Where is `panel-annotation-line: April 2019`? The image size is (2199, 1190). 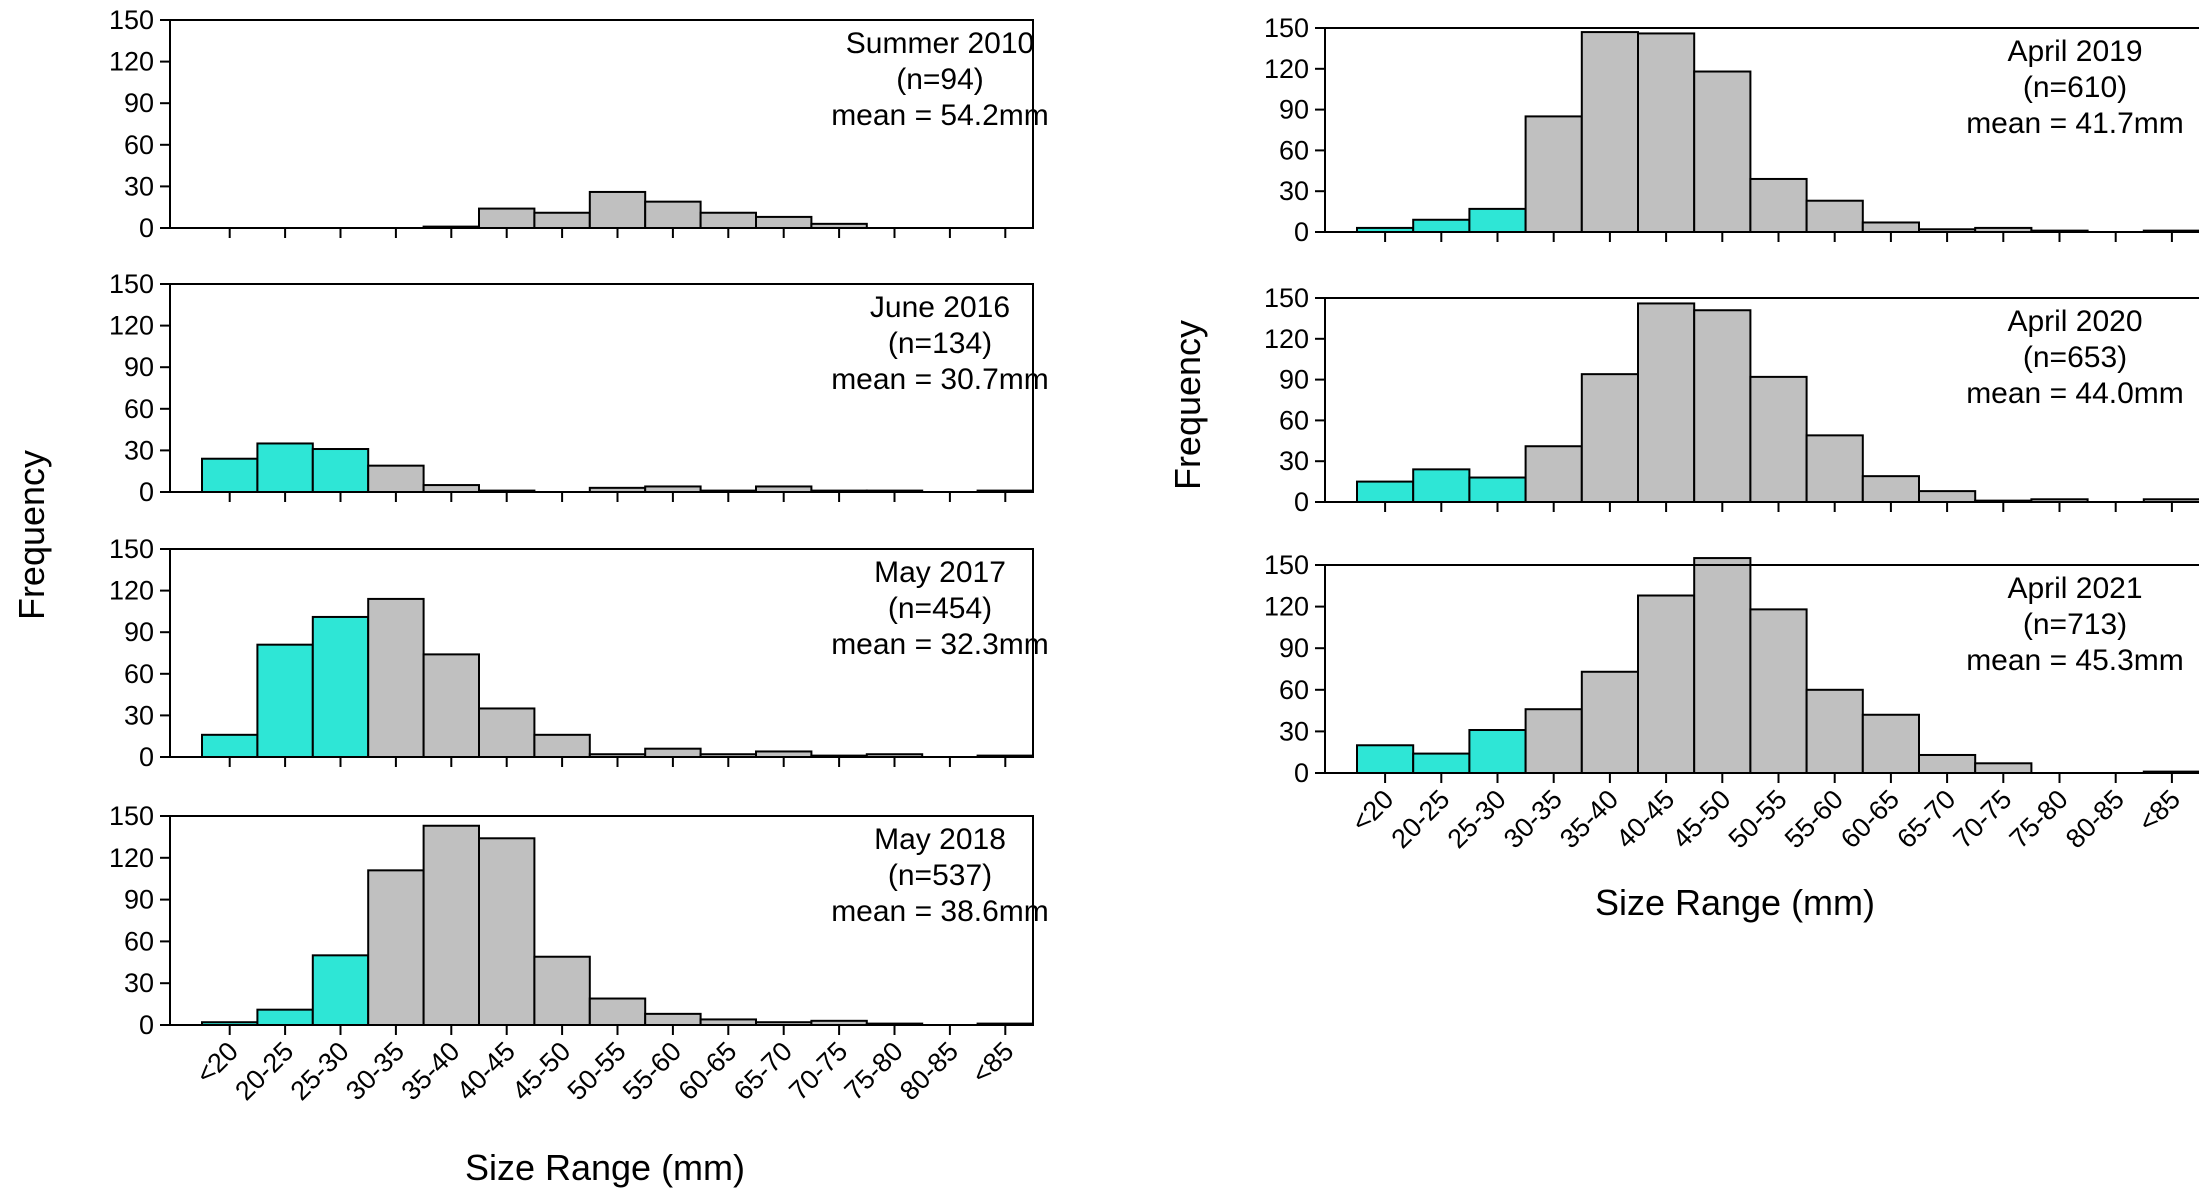 panel-annotation-line: April 2019 is located at coordinates (2074, 51).